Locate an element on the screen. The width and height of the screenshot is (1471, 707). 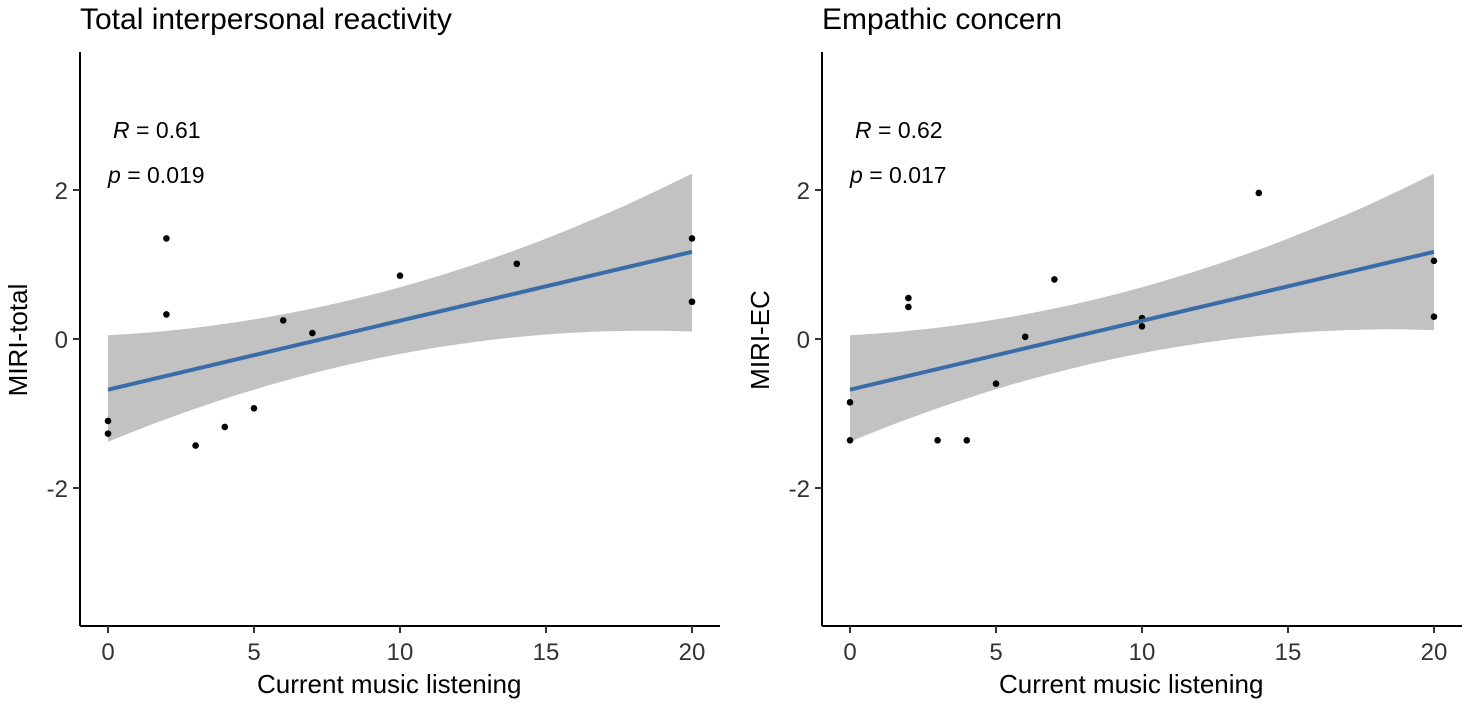
p-value: = 0.017 is located at coordinates (908, 175).